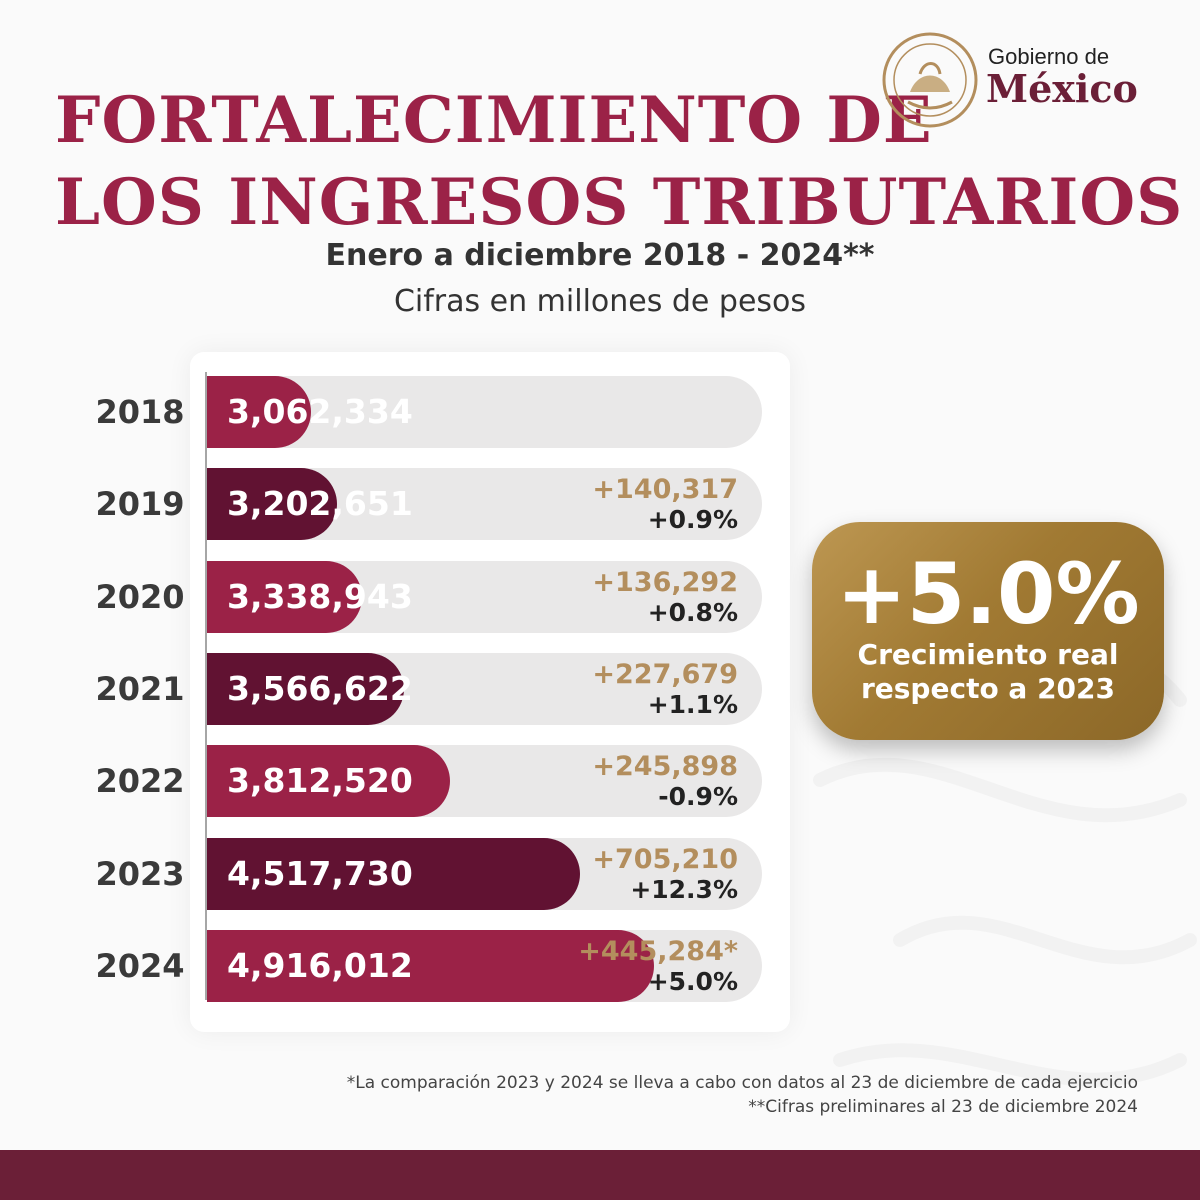 Image resolution: width=1200 pixels, height=1200 pixels. What do you see at coordinates (320, 596) in the screenshot?
I see `bar-value-label: 3,338,943` at bounding box center [320, 596].